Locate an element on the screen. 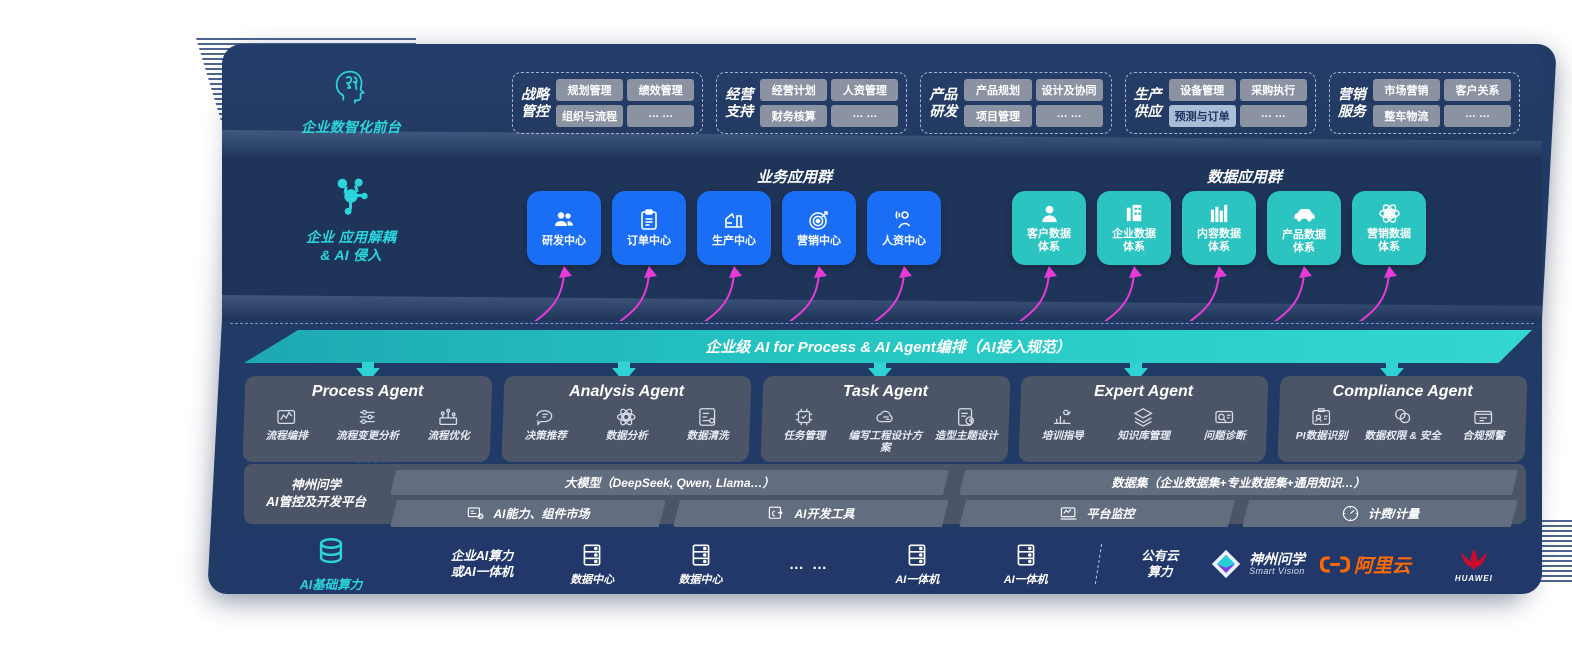 The image size is (1572, 647). domain-tag: 整车物流 is located at coordinates (1406, 116).